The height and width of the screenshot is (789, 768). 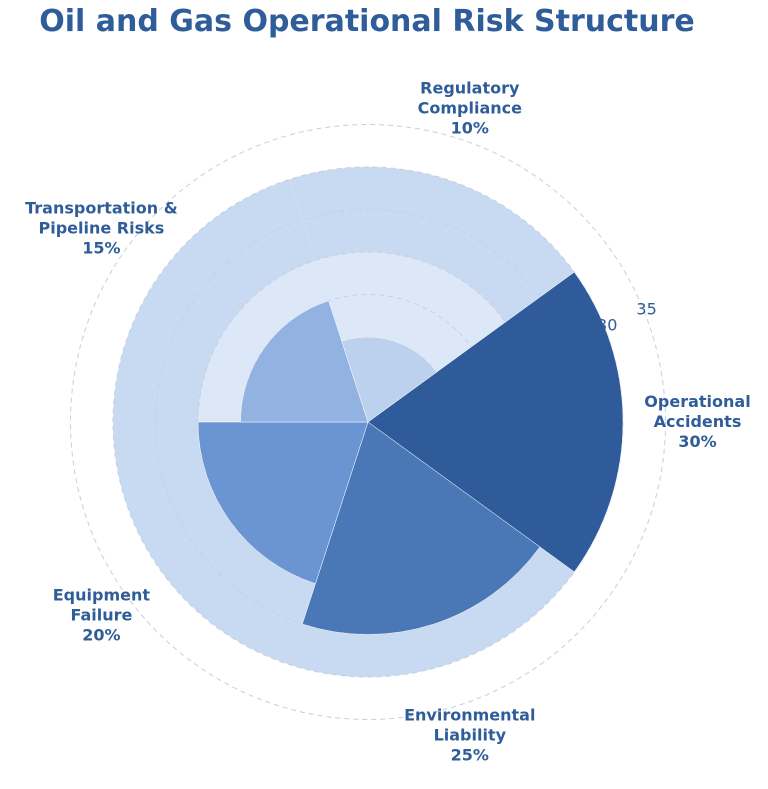 I want to click on radial-tick-label: 35, so click(x=646, y=308).